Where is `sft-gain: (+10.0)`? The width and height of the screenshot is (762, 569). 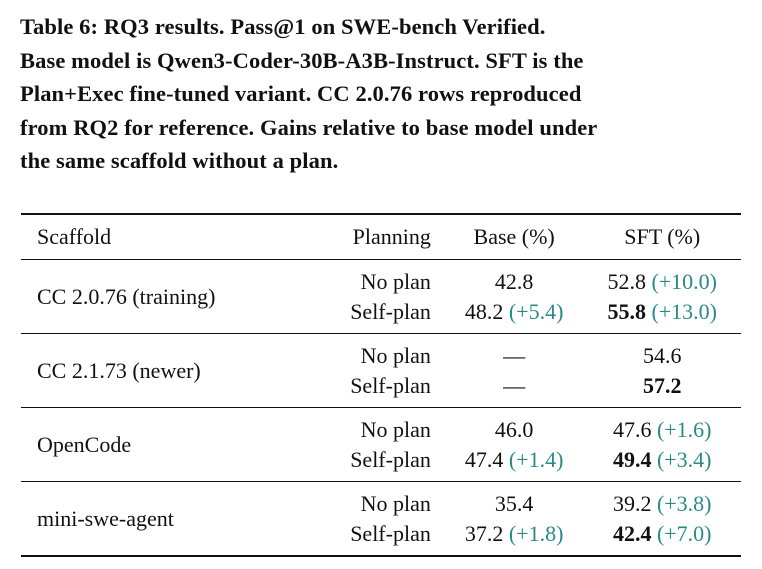 sft-gain: (+10.0) is located at coordinates (684, 281).